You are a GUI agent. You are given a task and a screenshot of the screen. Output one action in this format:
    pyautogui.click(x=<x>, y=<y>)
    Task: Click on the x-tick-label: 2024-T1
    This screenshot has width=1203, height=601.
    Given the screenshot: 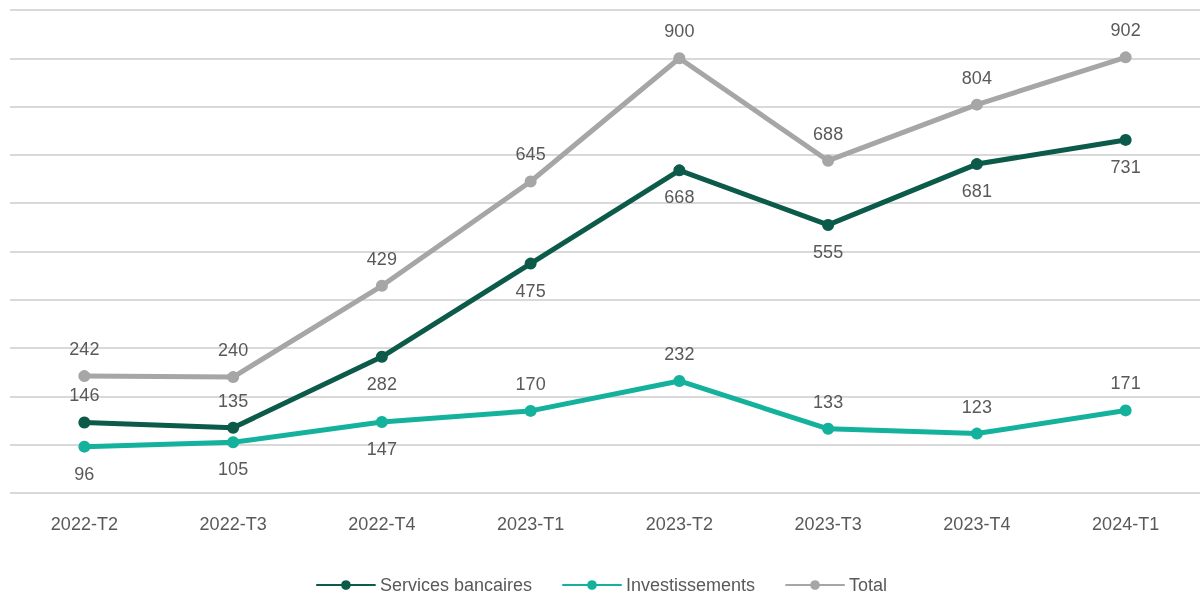 What is the action you would take?
    pyautogui.click(x=1126, y=524)
    